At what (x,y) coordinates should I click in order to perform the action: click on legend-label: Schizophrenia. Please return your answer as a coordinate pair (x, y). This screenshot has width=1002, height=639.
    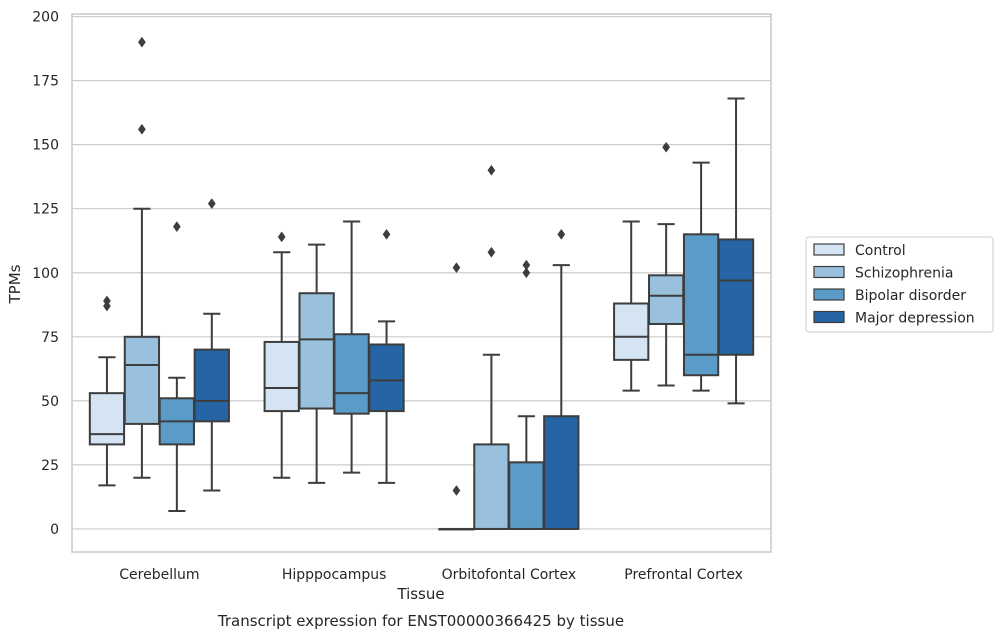
    Looking at the image, I should click on (904, 274).